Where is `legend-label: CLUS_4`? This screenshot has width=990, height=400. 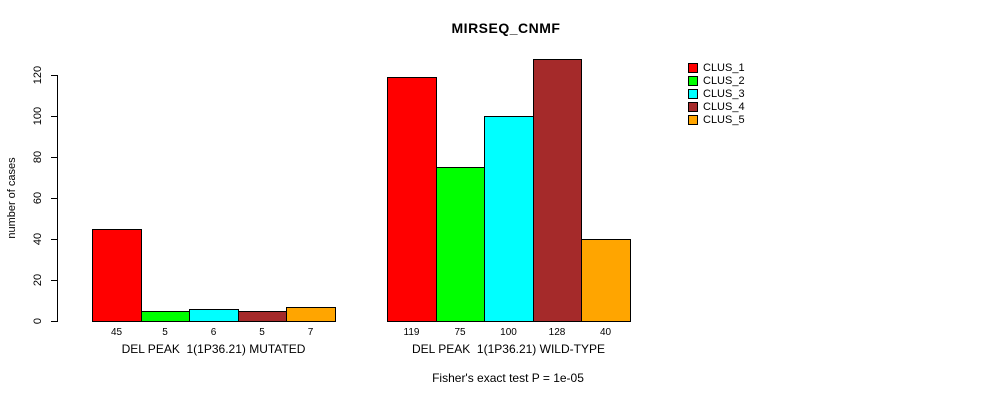
legend-label: CLUS_4 is located at coordinates (724, 107).